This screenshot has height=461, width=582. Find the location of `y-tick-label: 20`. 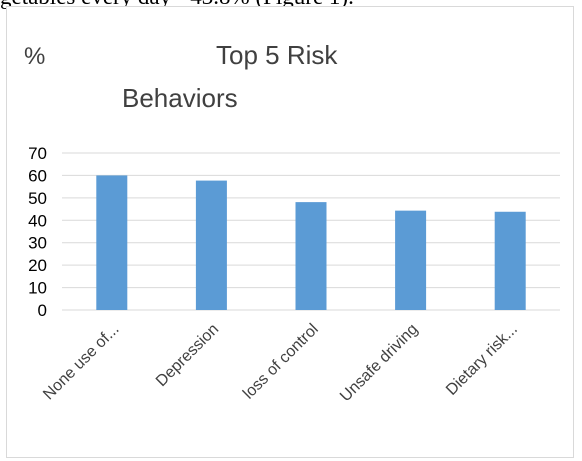

y-tick-label: 20 is located at coordinates (37, 265).